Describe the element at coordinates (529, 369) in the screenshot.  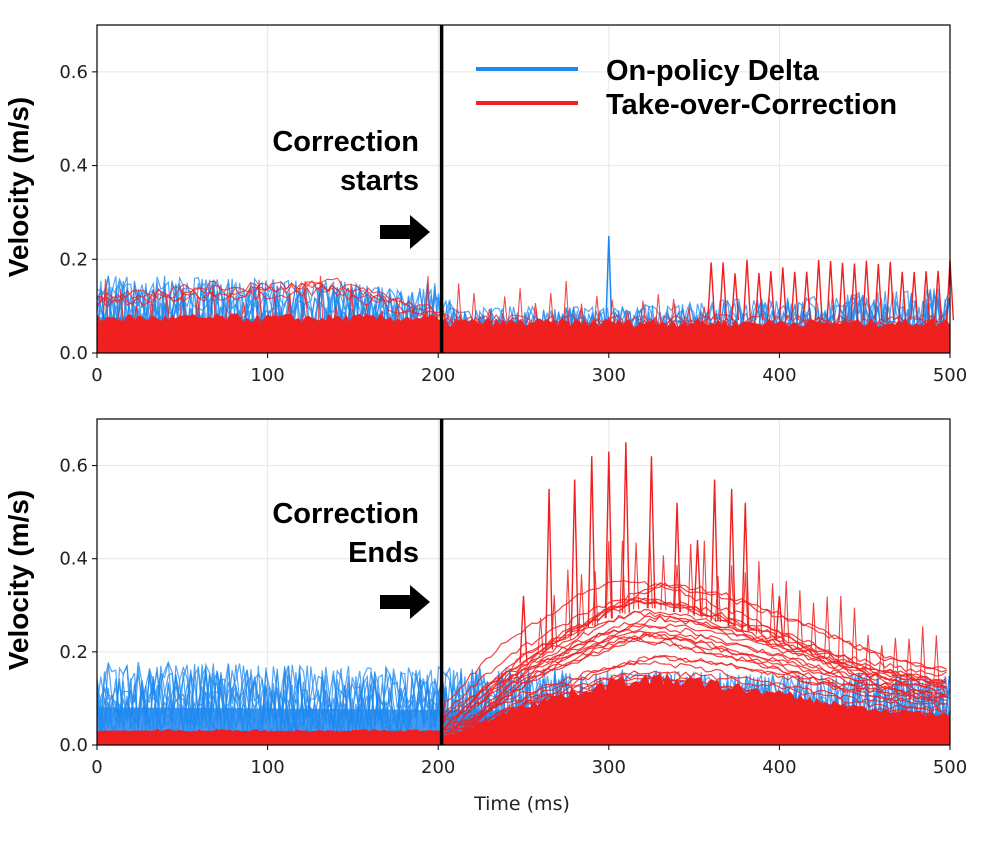
I see `x-ticks-top: 0 100 200 300 400 500` at that location.